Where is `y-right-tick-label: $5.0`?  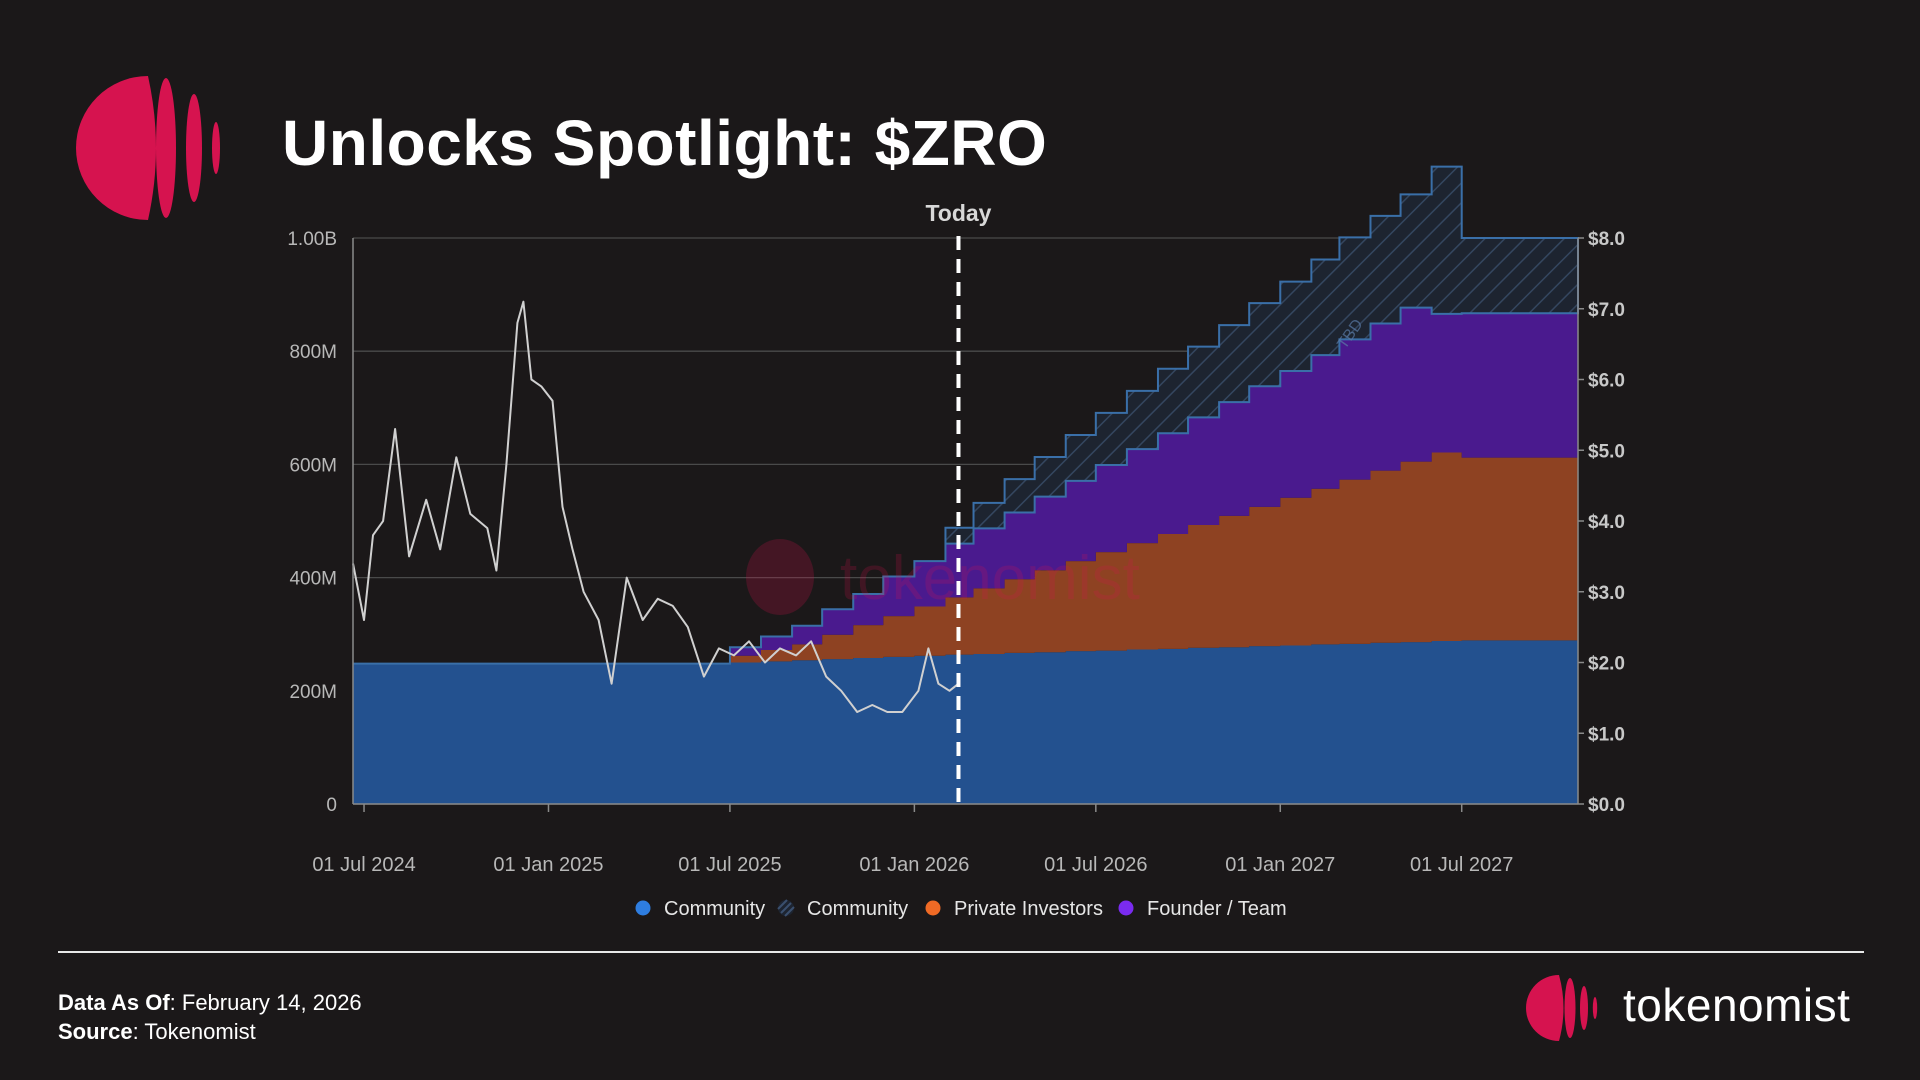 y-right-tick-label: $5.0 is located at coordinates (1606, 451).